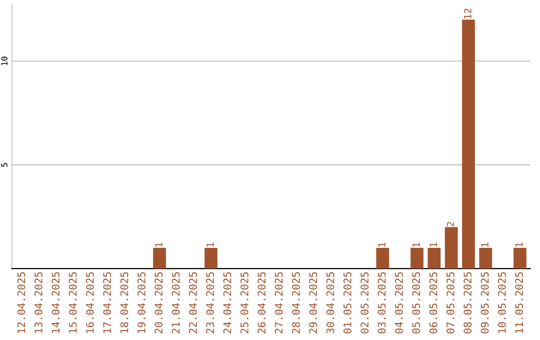  I want to click on x-tick-label: 02.05.2025, so click(364, 303).